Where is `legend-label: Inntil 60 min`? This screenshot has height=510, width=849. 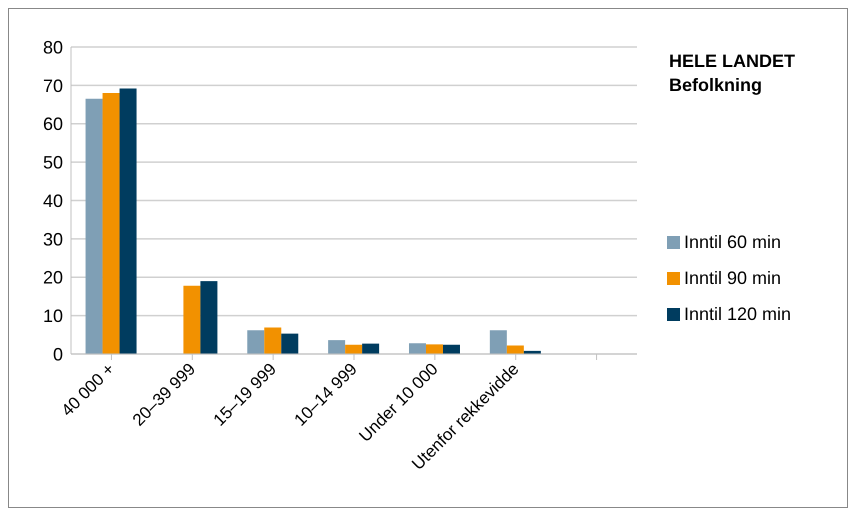 legend-label: Inntil 60 min is located at coordinates (733, 242).